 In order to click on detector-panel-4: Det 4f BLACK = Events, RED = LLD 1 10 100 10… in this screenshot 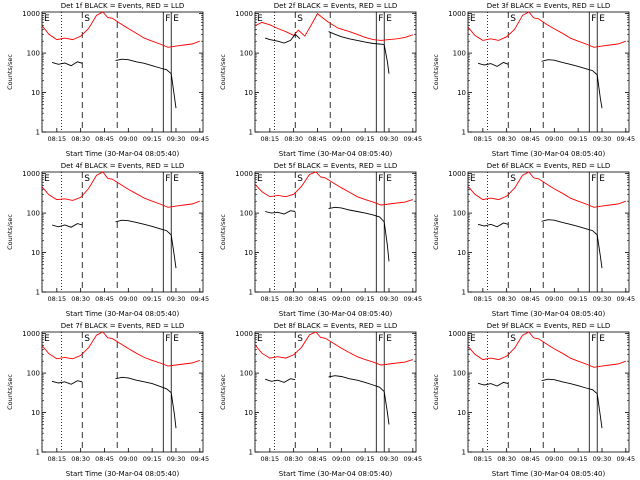, I will do `click(107, 240)`.